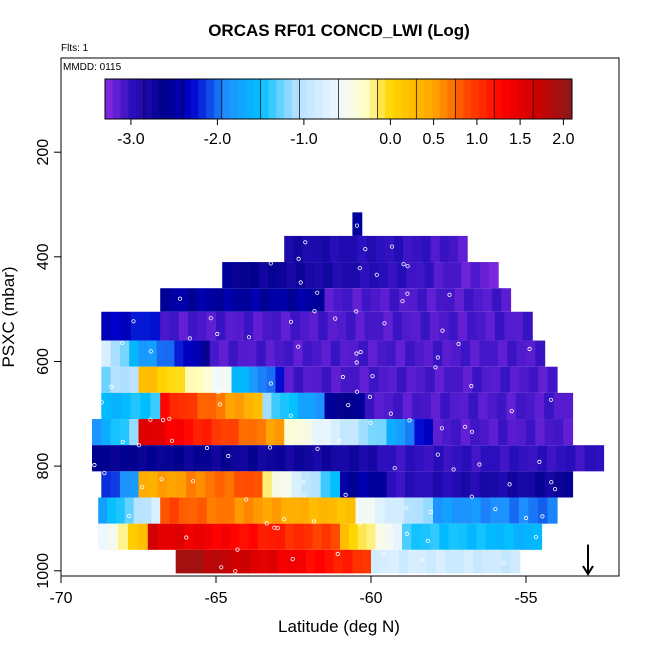 The width and height of the screenshot is (650, 650). What do you see at coordinates (304, 139) in the screenshot?
I see `colorbar-tick-label: -1.0` at bounding box center [304, 139].